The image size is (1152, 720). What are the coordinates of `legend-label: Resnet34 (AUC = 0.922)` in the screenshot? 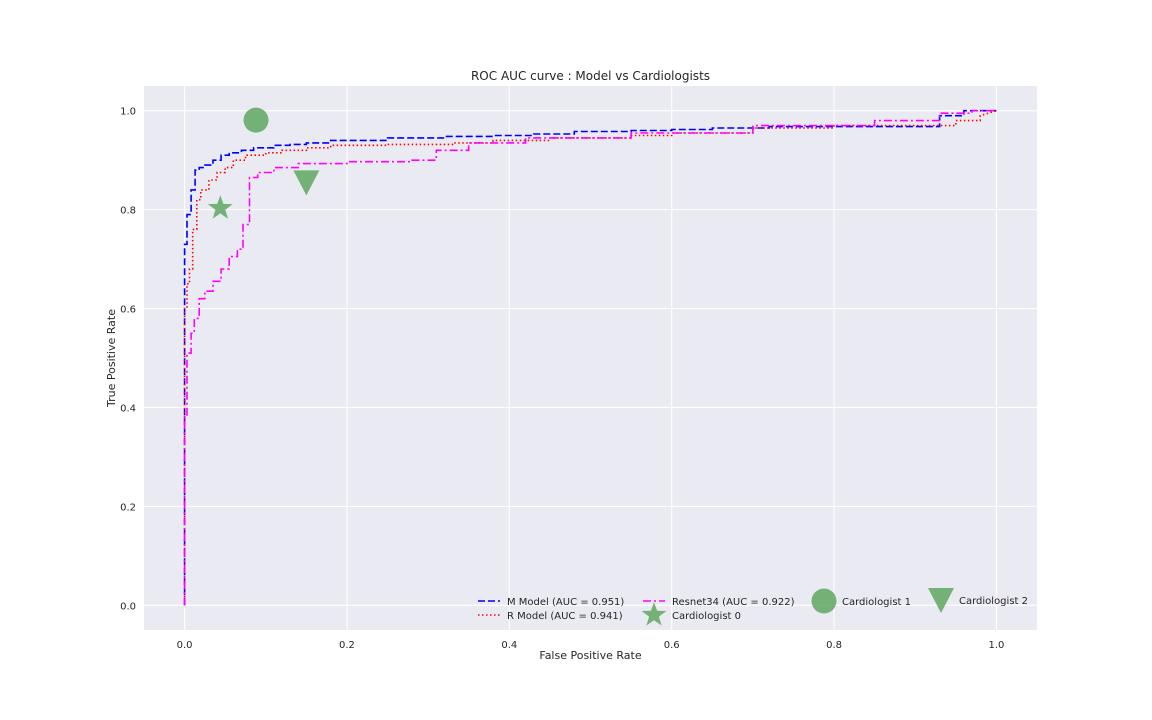 It's located at (733, 602).